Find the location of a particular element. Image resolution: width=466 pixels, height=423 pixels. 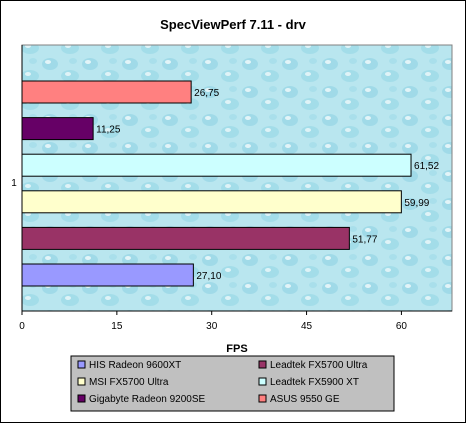

legend-label: MSI FX5700 Ultra is located at coordinates (129, 382).